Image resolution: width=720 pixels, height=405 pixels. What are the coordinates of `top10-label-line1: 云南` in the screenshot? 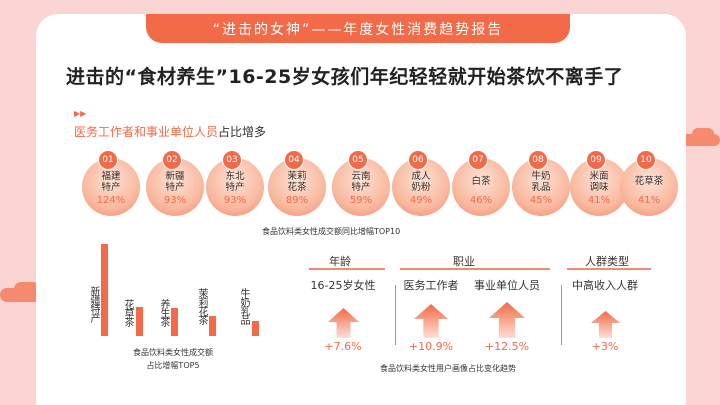 It's located at (361, 176).